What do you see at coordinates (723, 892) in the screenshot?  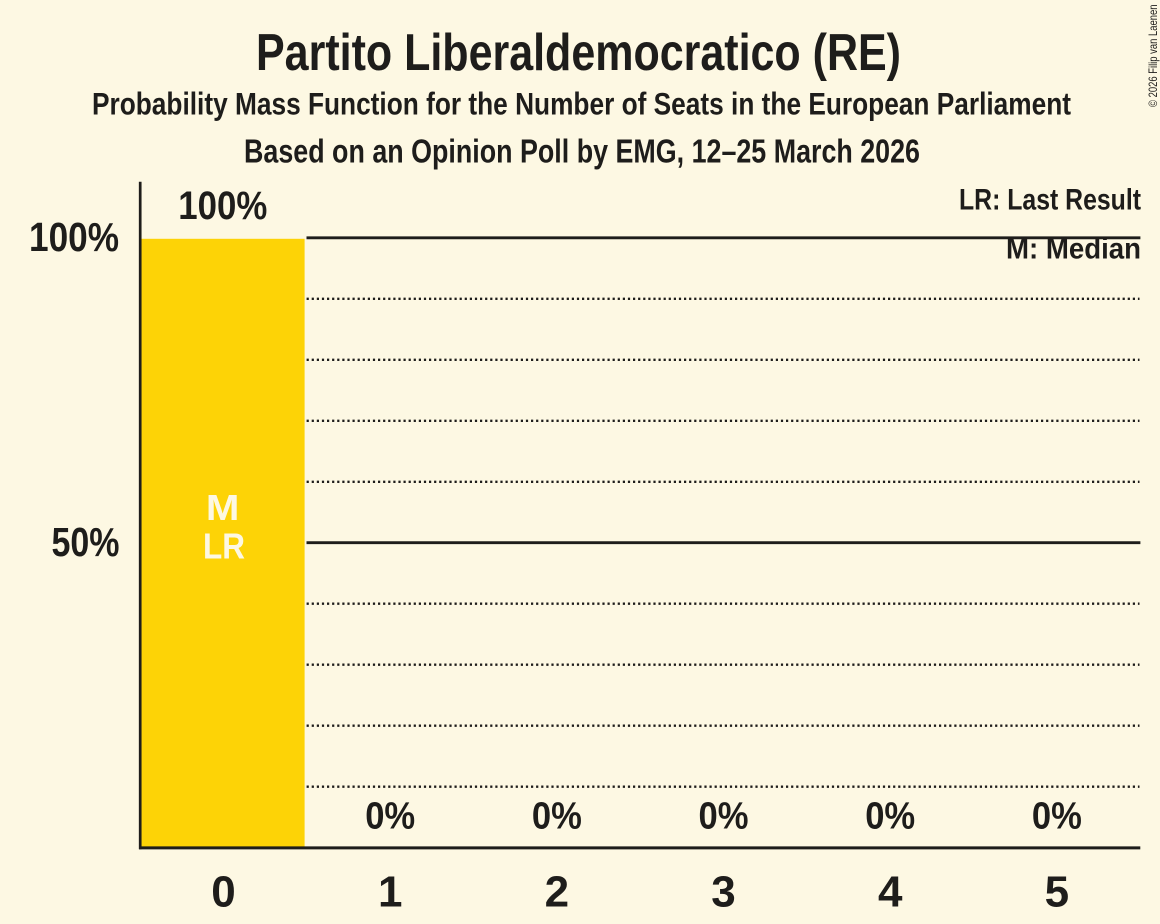 I see `svg-text: 3` at bounding box center [723, 892].